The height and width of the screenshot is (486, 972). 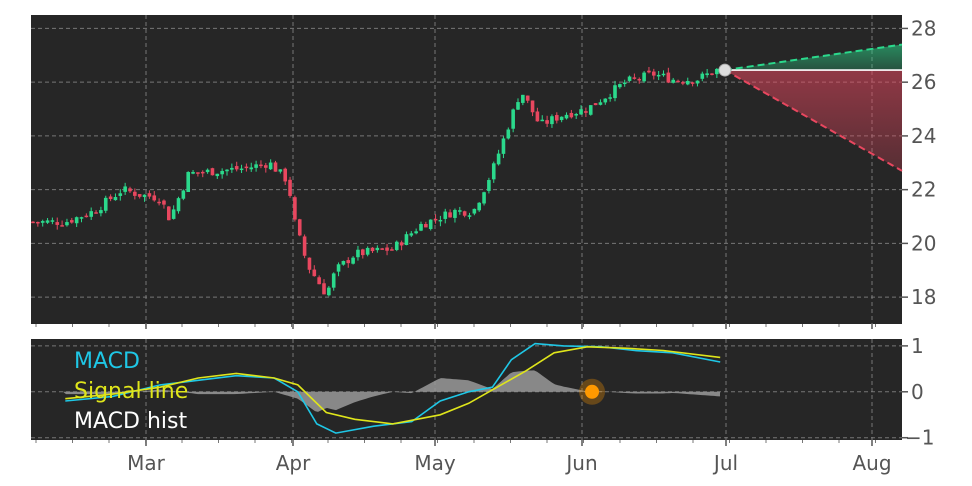 I want to click on price-y-tick-label: 28, so click(x=923, y=28).